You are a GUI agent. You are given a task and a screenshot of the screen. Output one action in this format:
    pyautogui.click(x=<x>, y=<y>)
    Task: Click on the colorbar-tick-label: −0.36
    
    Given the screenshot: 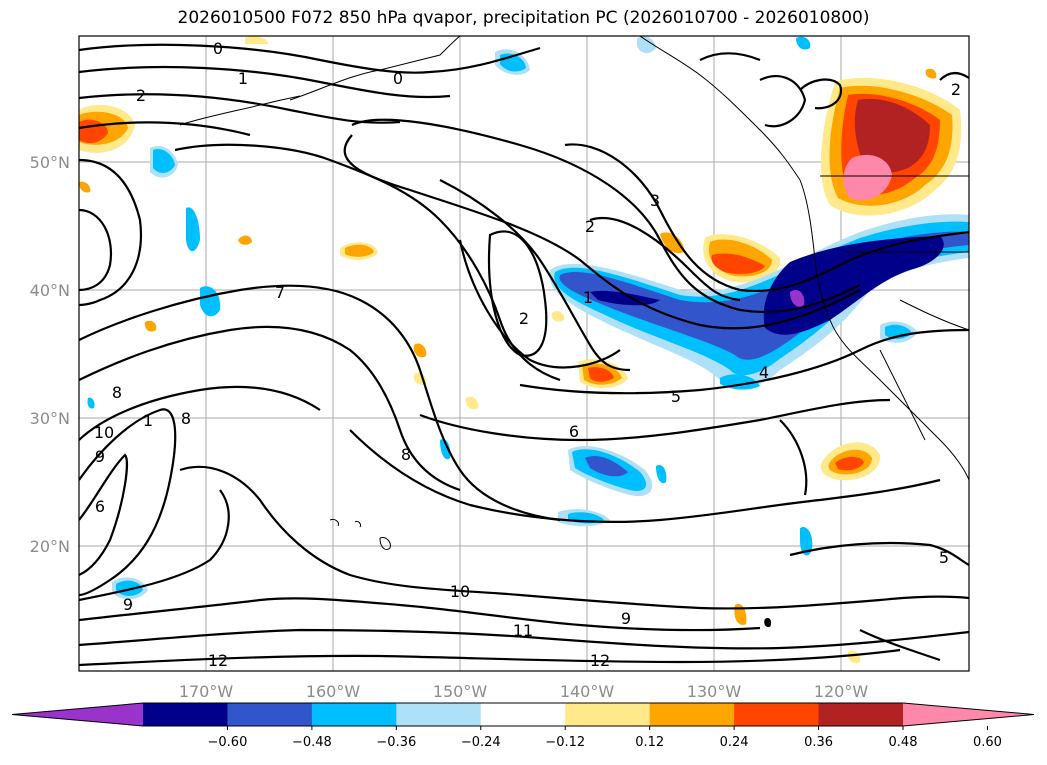 What is the action you would take?
    pyautogui.click(x=396, y=742)
    